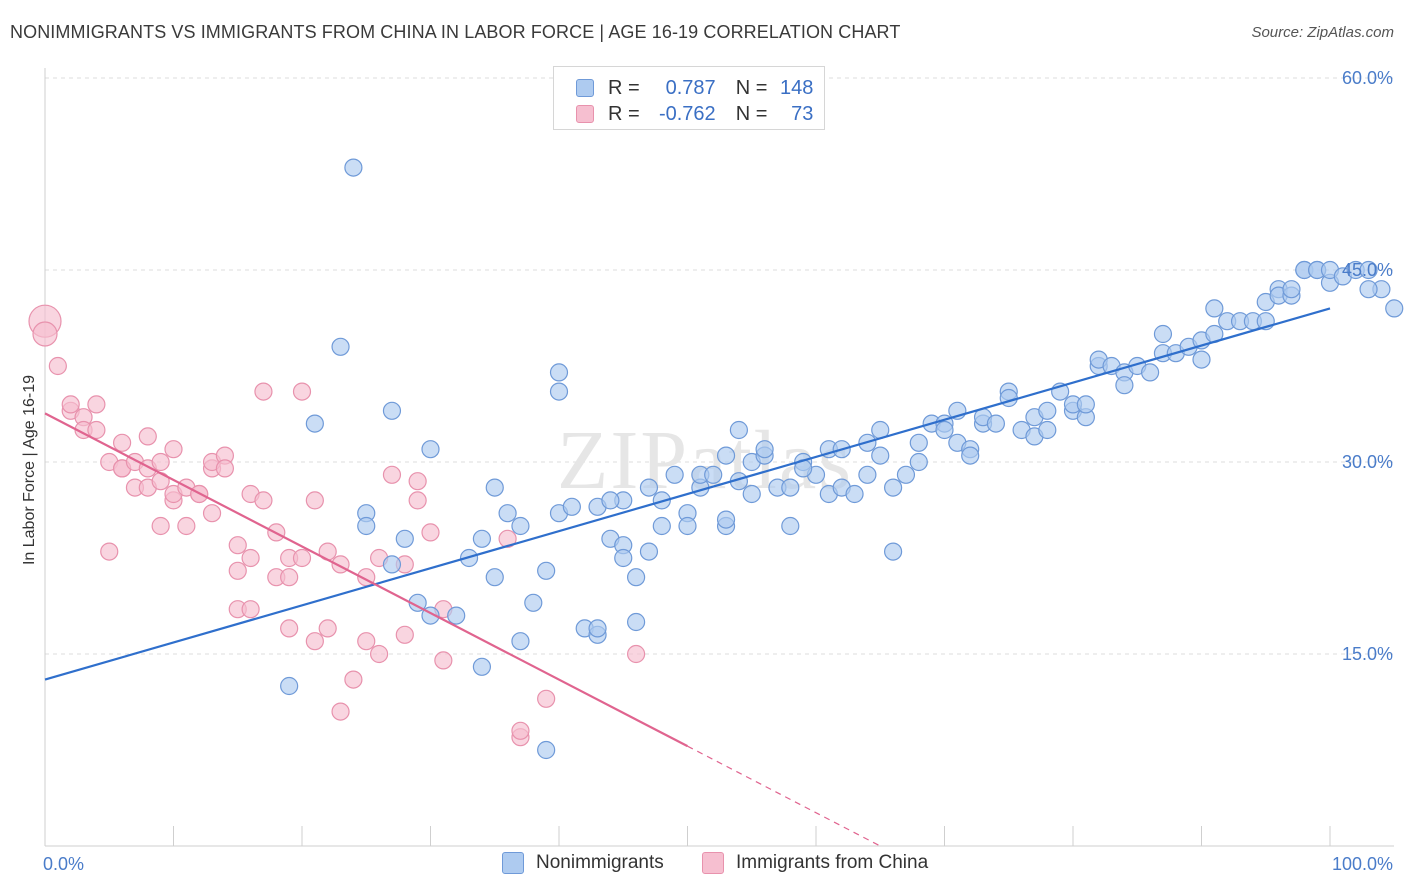 The width and height of the screenshot is (1406, 892). What do you see at coordinates (832, 862) in the screenshot?
I see `bottom-legend-label: Immigrants from China` at bounding box center [832, 862].